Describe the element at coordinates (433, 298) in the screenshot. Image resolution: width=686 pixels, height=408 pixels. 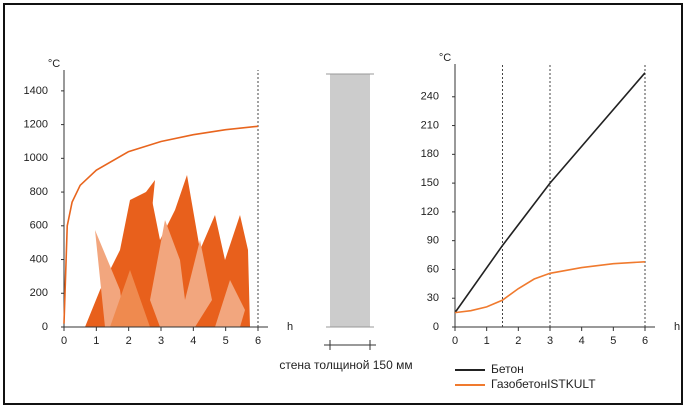
I see `y-tick-label: 30` at that location.